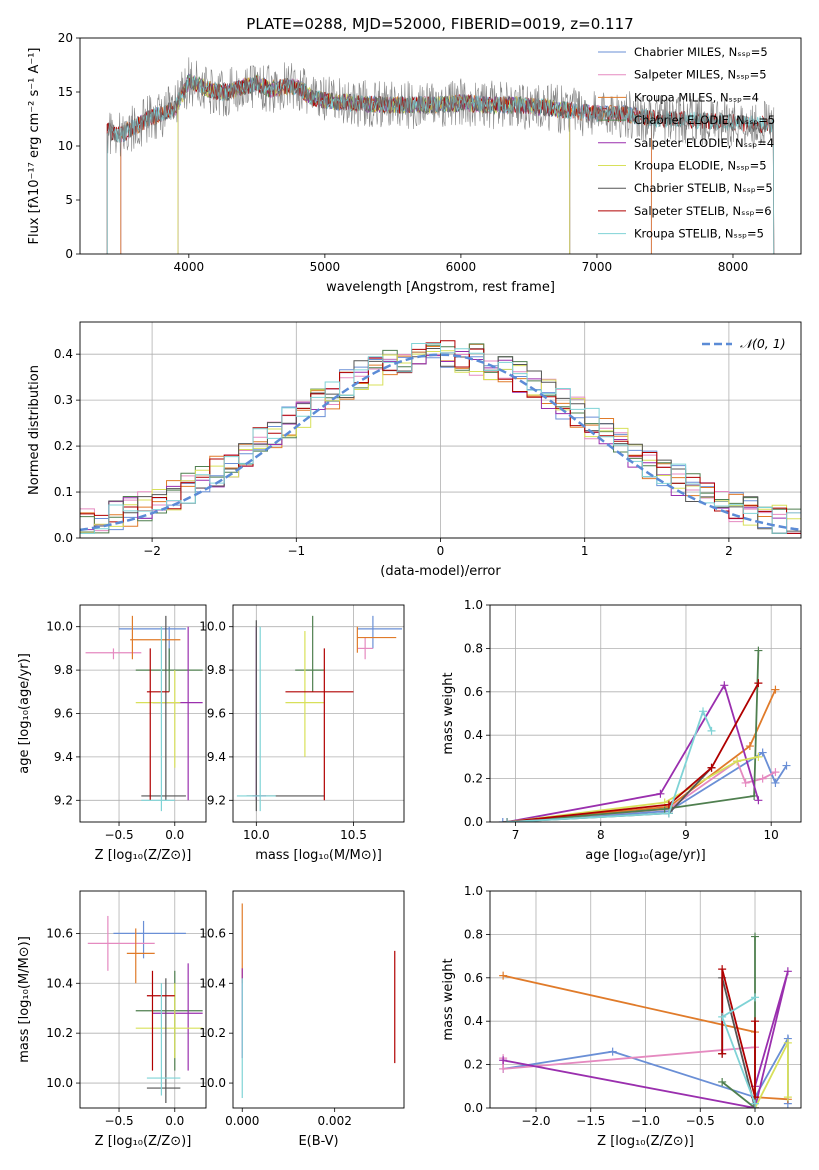  I want to click on x-axis-label: age [log₁₀(age/yr)], so click(645, 855).